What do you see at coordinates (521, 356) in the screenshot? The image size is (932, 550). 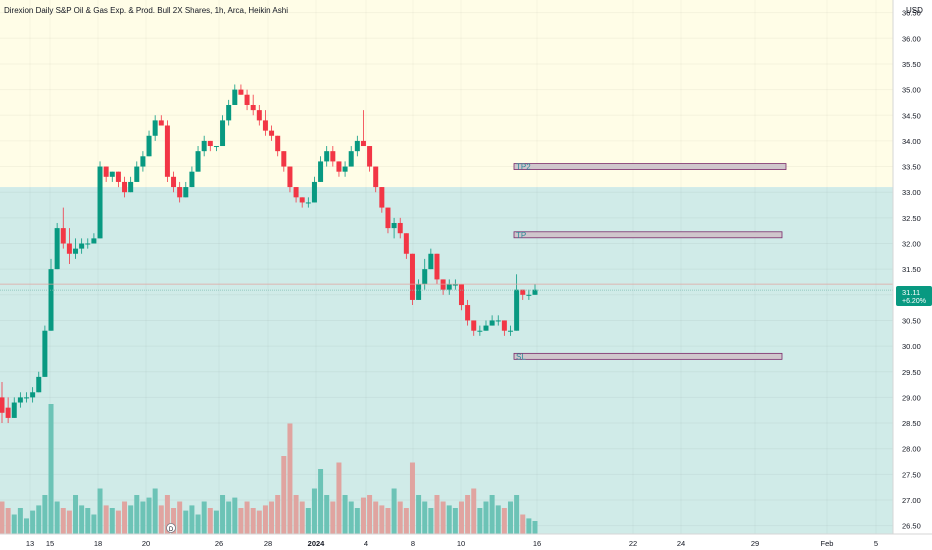 I see `level-label: SL` at bounding box center [521, 356].